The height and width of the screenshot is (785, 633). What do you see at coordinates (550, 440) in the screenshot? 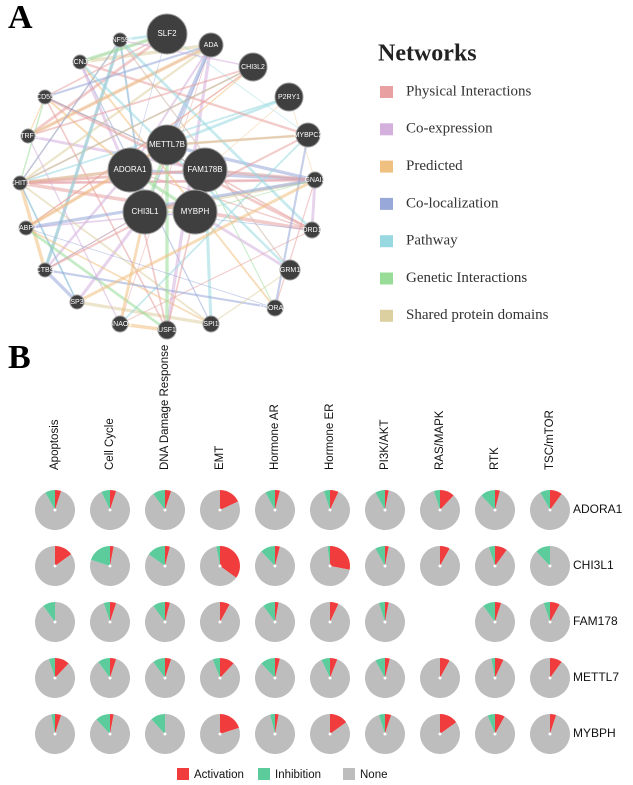
I see `column-label: TSC/mTOR` at bounding box center [550, 440].